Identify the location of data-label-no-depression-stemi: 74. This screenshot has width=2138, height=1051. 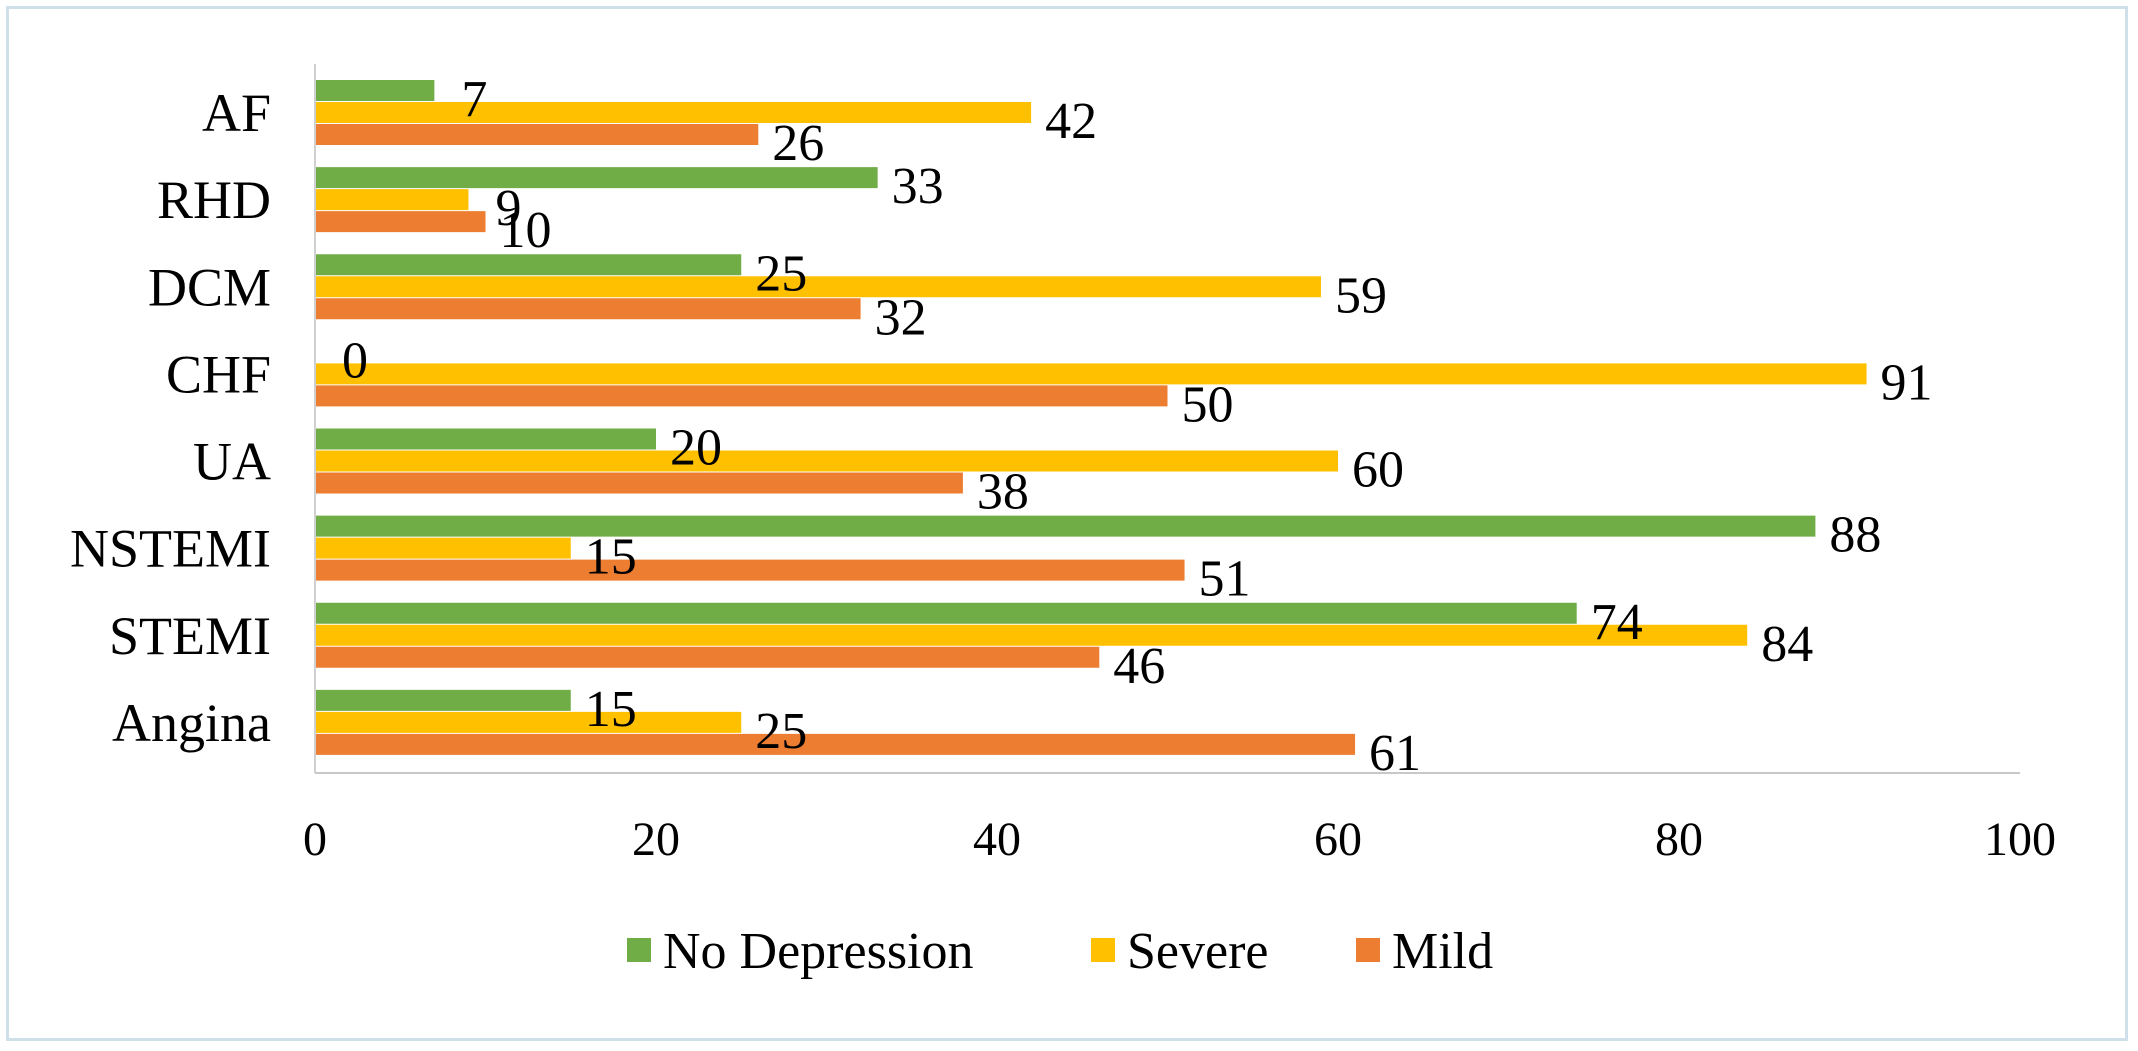
(1617, 622).